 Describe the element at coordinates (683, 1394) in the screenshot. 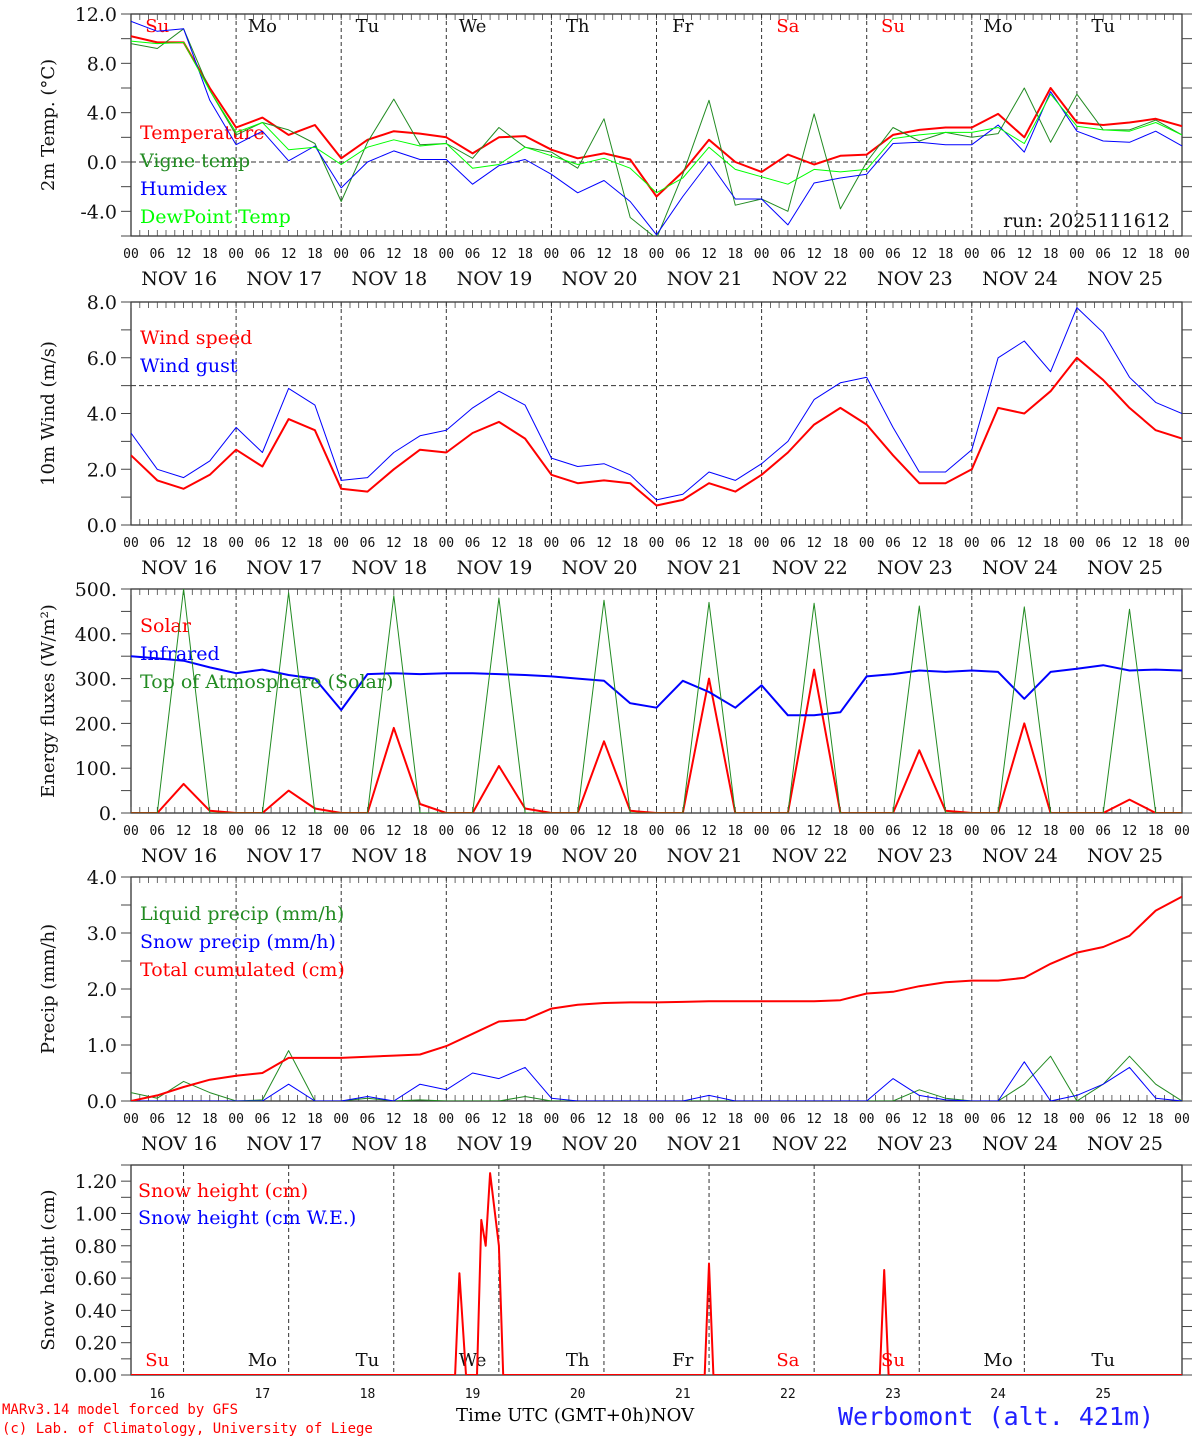

I see `x-day-number: 21` at that location.